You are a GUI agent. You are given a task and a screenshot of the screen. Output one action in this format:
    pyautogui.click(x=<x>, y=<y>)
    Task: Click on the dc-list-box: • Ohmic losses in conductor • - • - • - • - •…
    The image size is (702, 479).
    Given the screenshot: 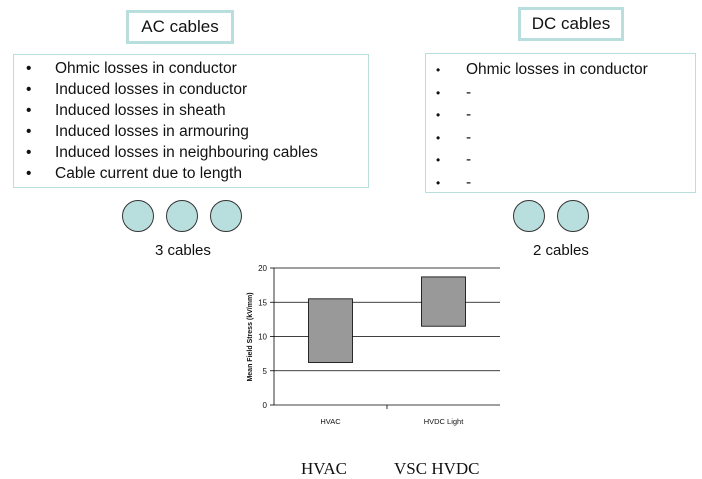 What is the action you would take?
    pyautogui.click(x=560, y=123)
    